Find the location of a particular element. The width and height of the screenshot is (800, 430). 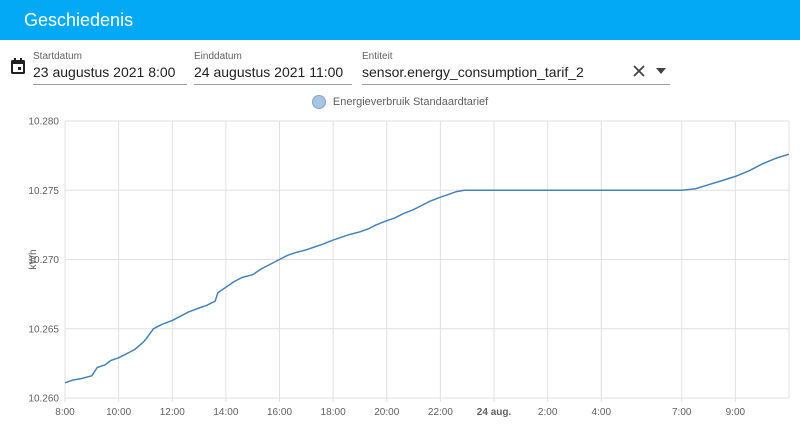

x-tick-label: 4:00 is located at coordinates (602, 412).